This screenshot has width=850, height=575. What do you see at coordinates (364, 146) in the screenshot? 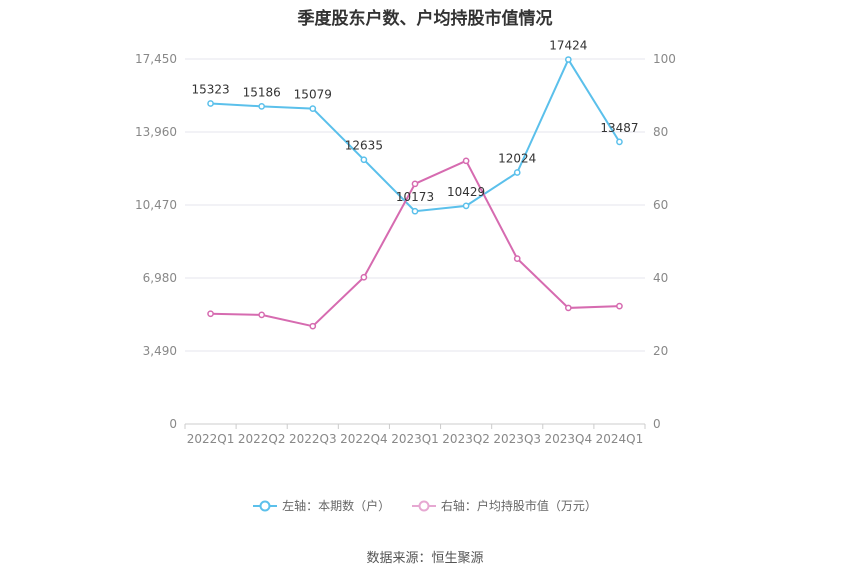
I see `data-label: 12635` at bounding box center [364, 146].